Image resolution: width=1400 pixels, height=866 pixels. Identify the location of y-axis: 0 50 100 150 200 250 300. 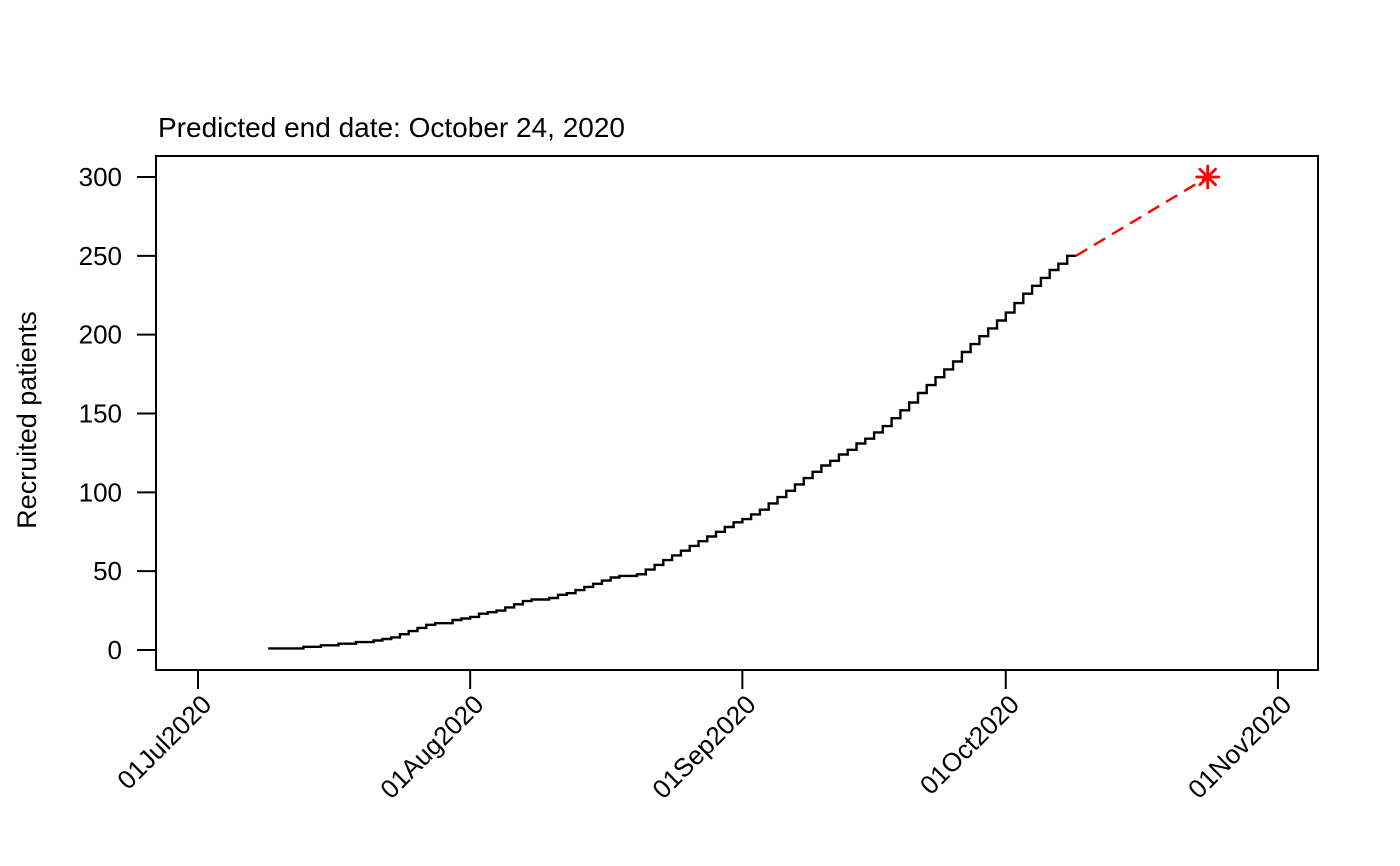
(117, 413).